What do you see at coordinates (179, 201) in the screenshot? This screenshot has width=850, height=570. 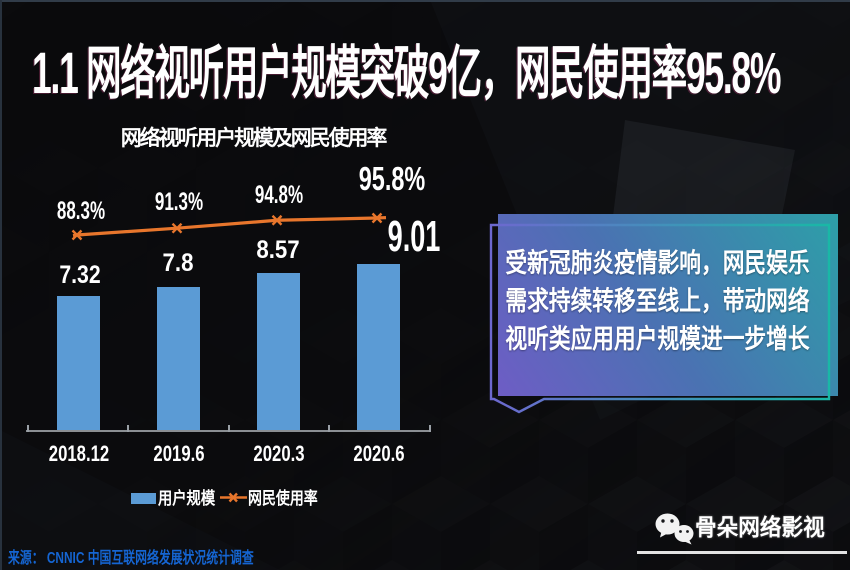 I see `rate-value-label: 91.3%` at bounding box center [179, 201].